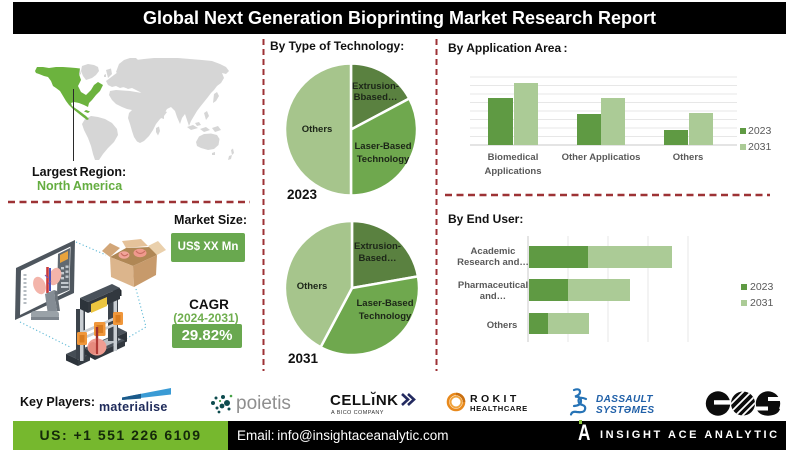 This screenshot has width=800, height=450. What do you see at coordinates (625, 410) in the screenshot?
I see `svg-text: SYSTƏMES` at bounding box center [625, 410].